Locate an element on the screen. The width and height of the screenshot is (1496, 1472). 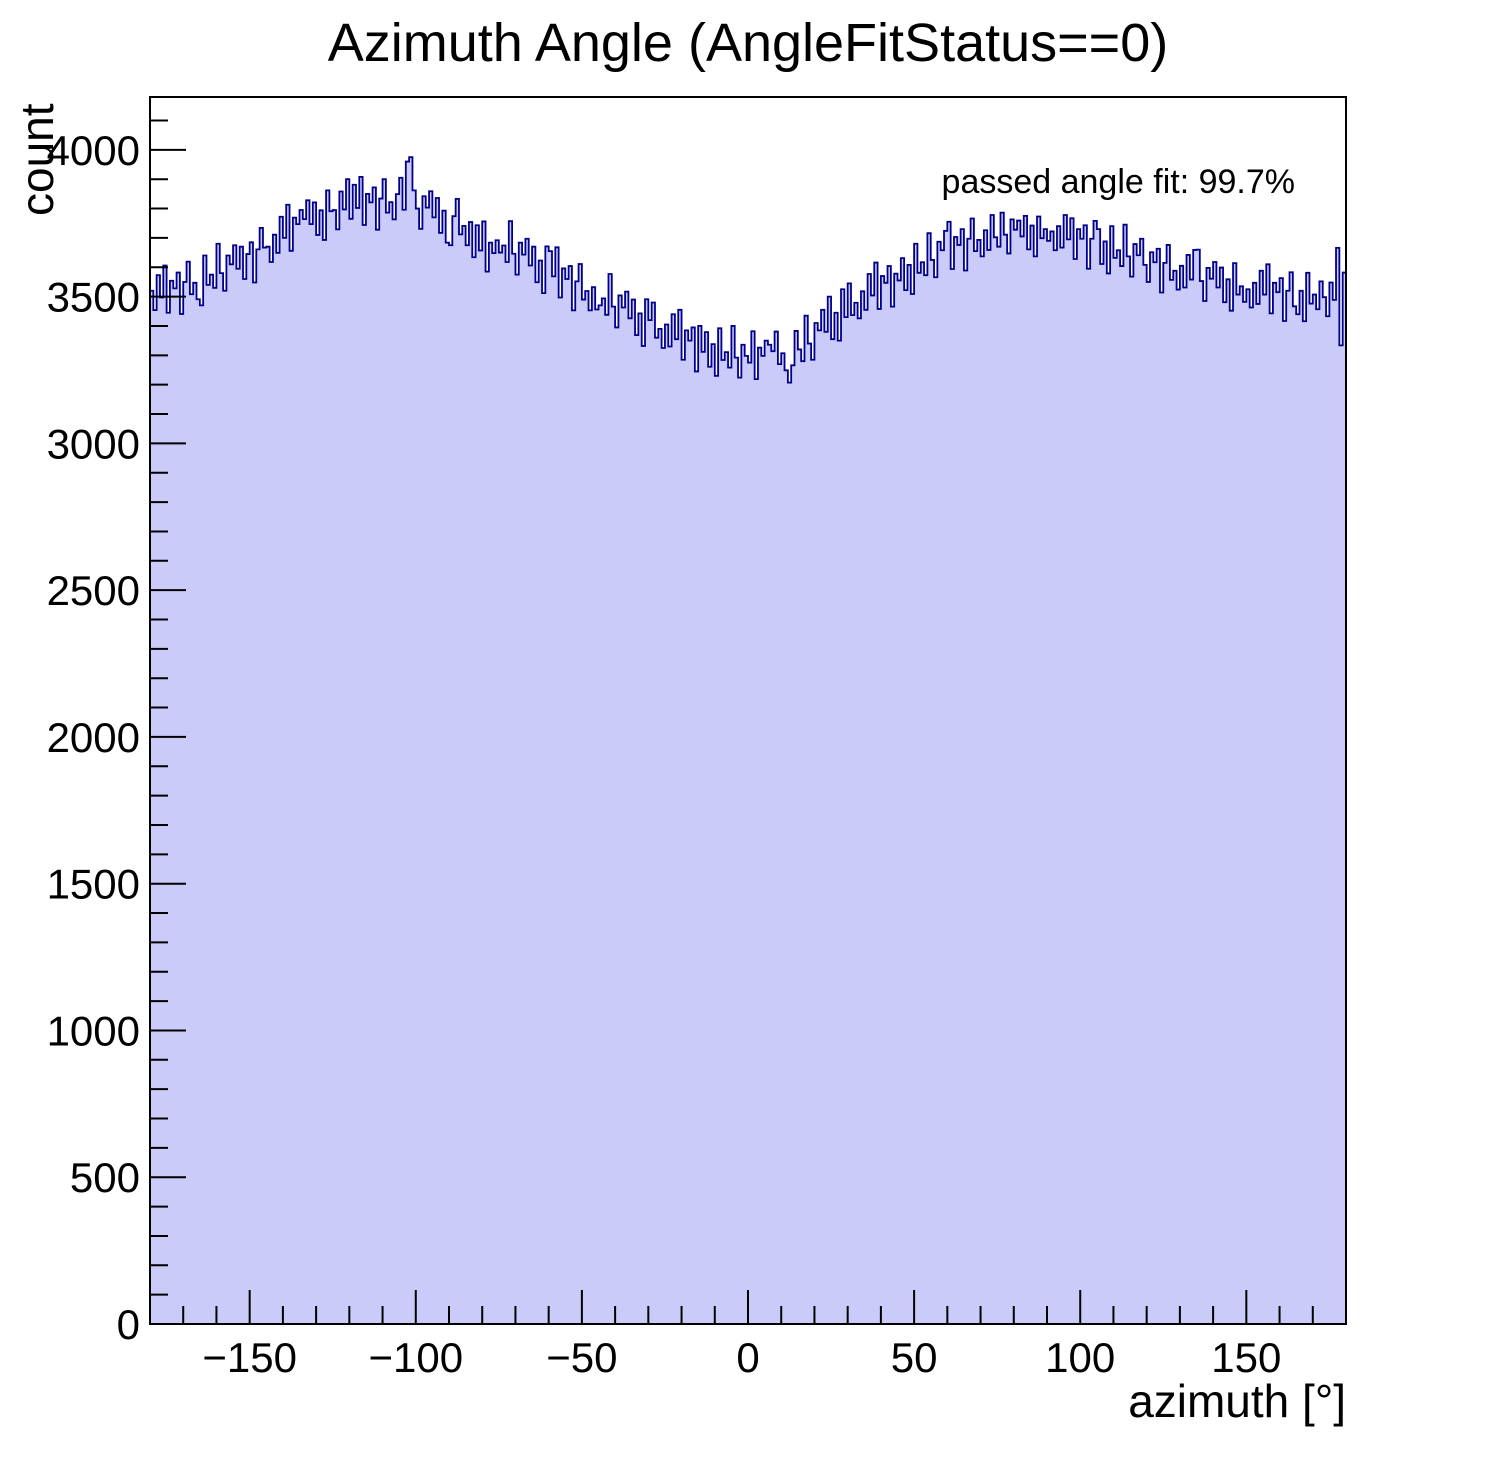
y-tick-label: 0 is located at coordinates (128, 1324).